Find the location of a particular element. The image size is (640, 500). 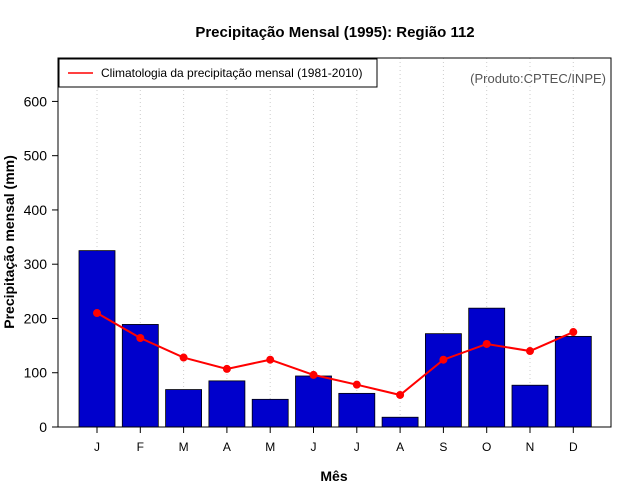

climatology-line-series is located at coordinates (335, 354).